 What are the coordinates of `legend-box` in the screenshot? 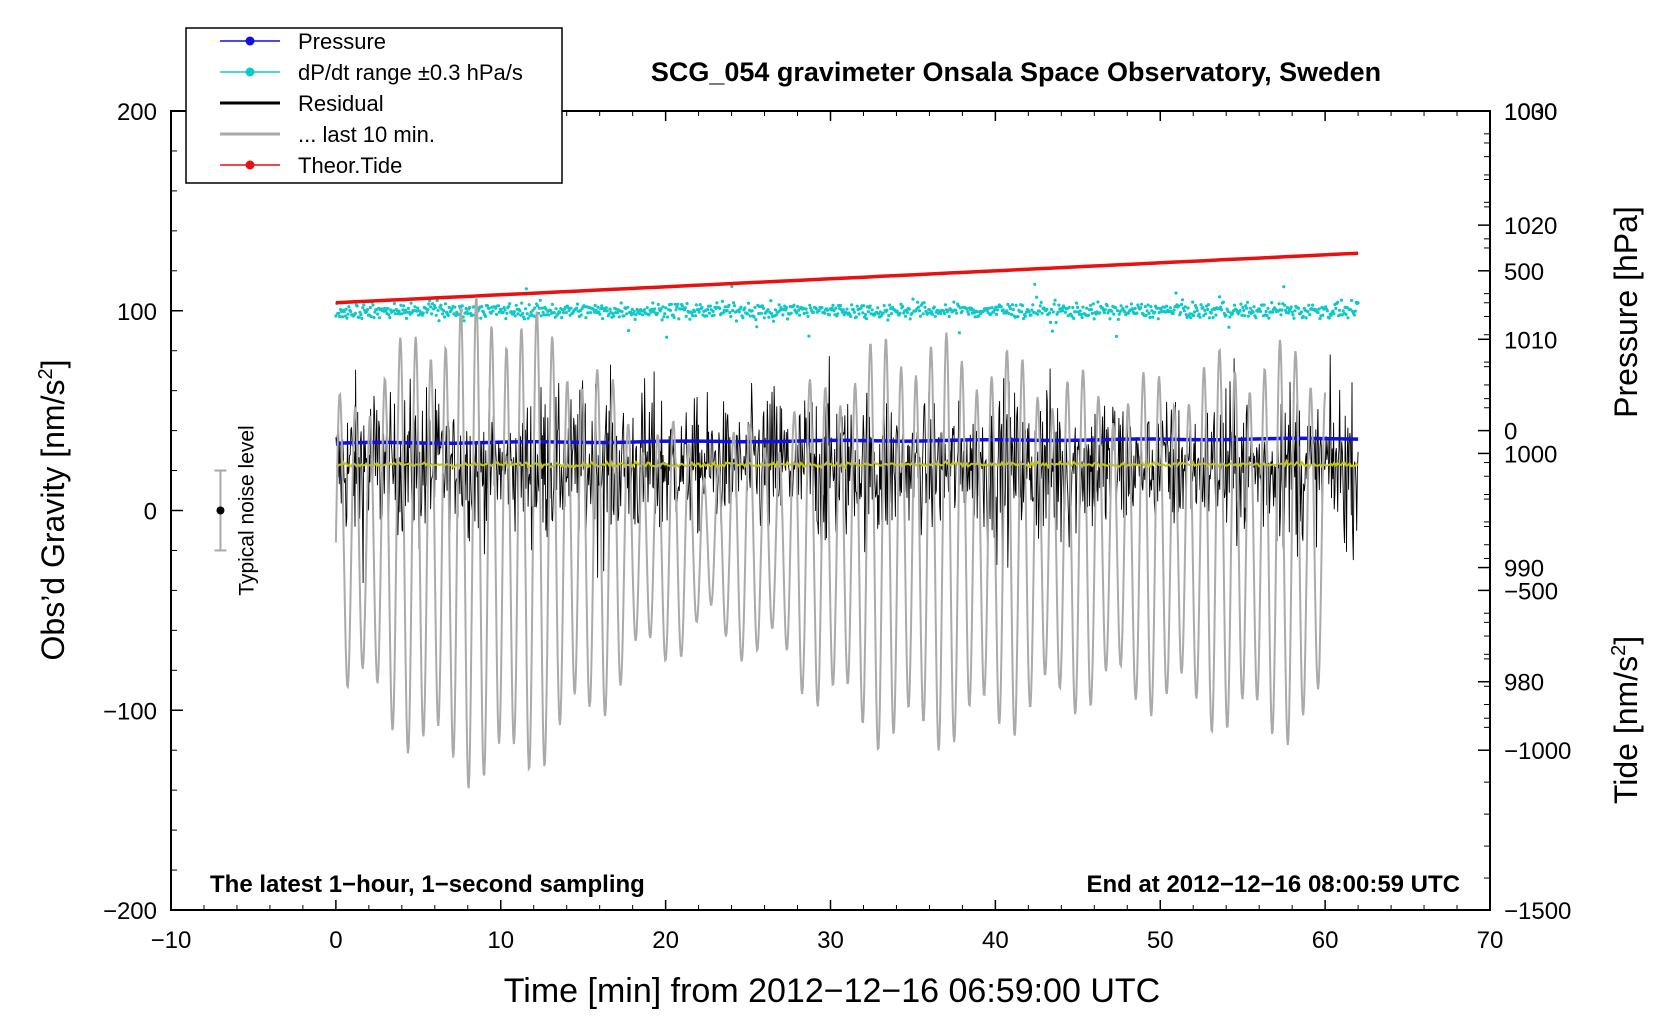 It's located at (374, 105).